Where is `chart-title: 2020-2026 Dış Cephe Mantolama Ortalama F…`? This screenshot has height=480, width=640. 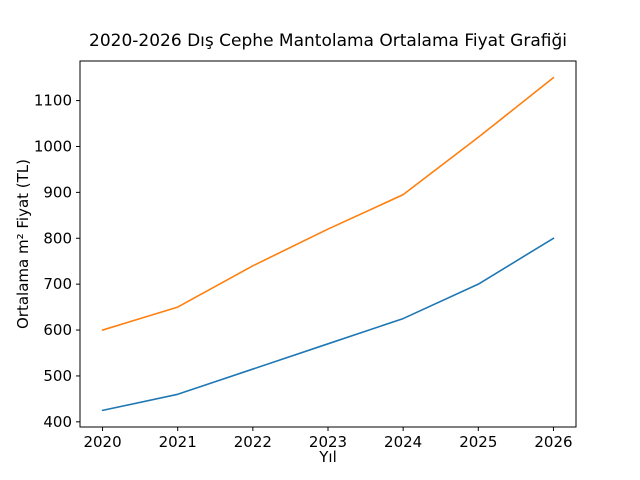
chart-title: 2020-2026 Dış Cephe Mantolama Ortalama F… is located at coordinates (328, 41).